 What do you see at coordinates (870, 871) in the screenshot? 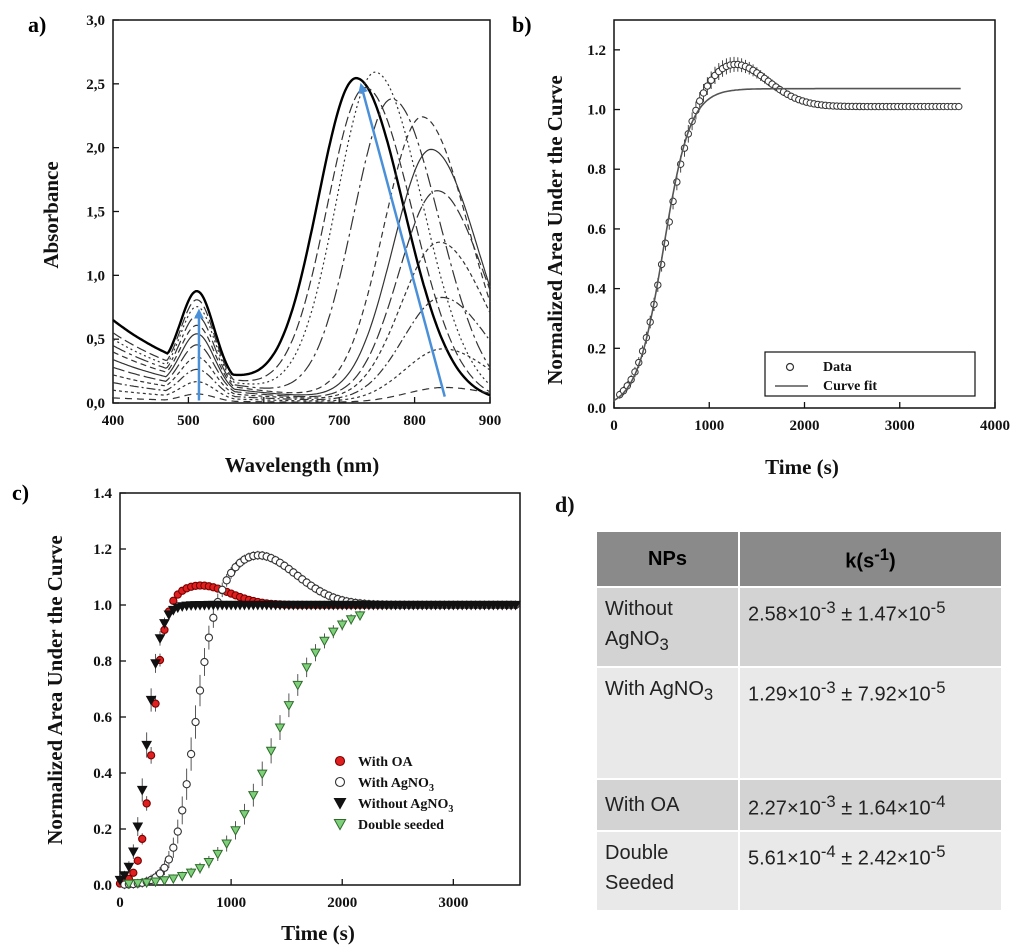
I see `k-cell: 5.61×10-4 ± 2.42×10-5` at bounding box center [870, 871].